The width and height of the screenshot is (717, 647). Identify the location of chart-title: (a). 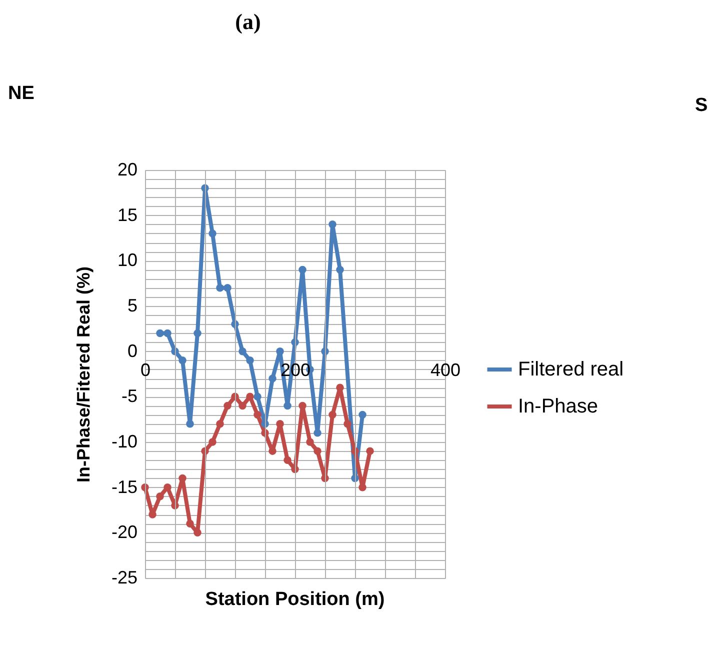
(248, 21).